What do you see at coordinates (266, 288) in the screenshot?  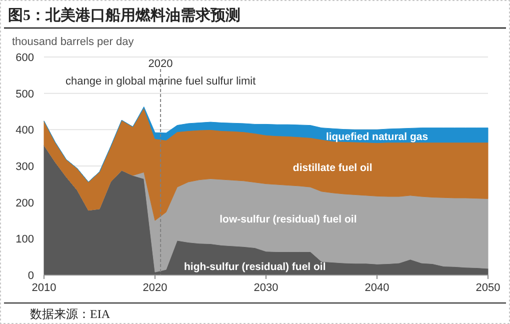 I see `x-tick-label: 2030` at bounding box center [266, 288].